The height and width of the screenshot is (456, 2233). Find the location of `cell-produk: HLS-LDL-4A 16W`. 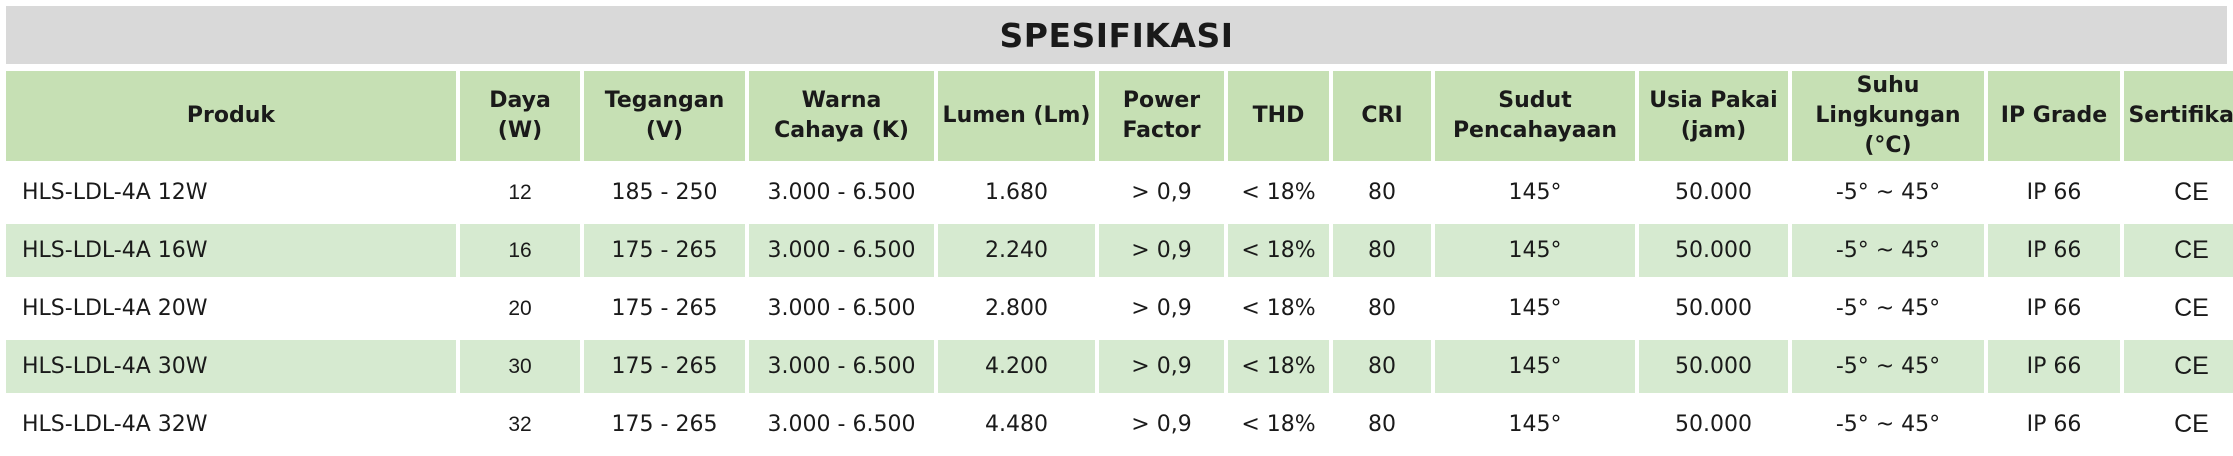

cell-produk: HLS-LDL-4A 16W is located at coordinates (231, 250).